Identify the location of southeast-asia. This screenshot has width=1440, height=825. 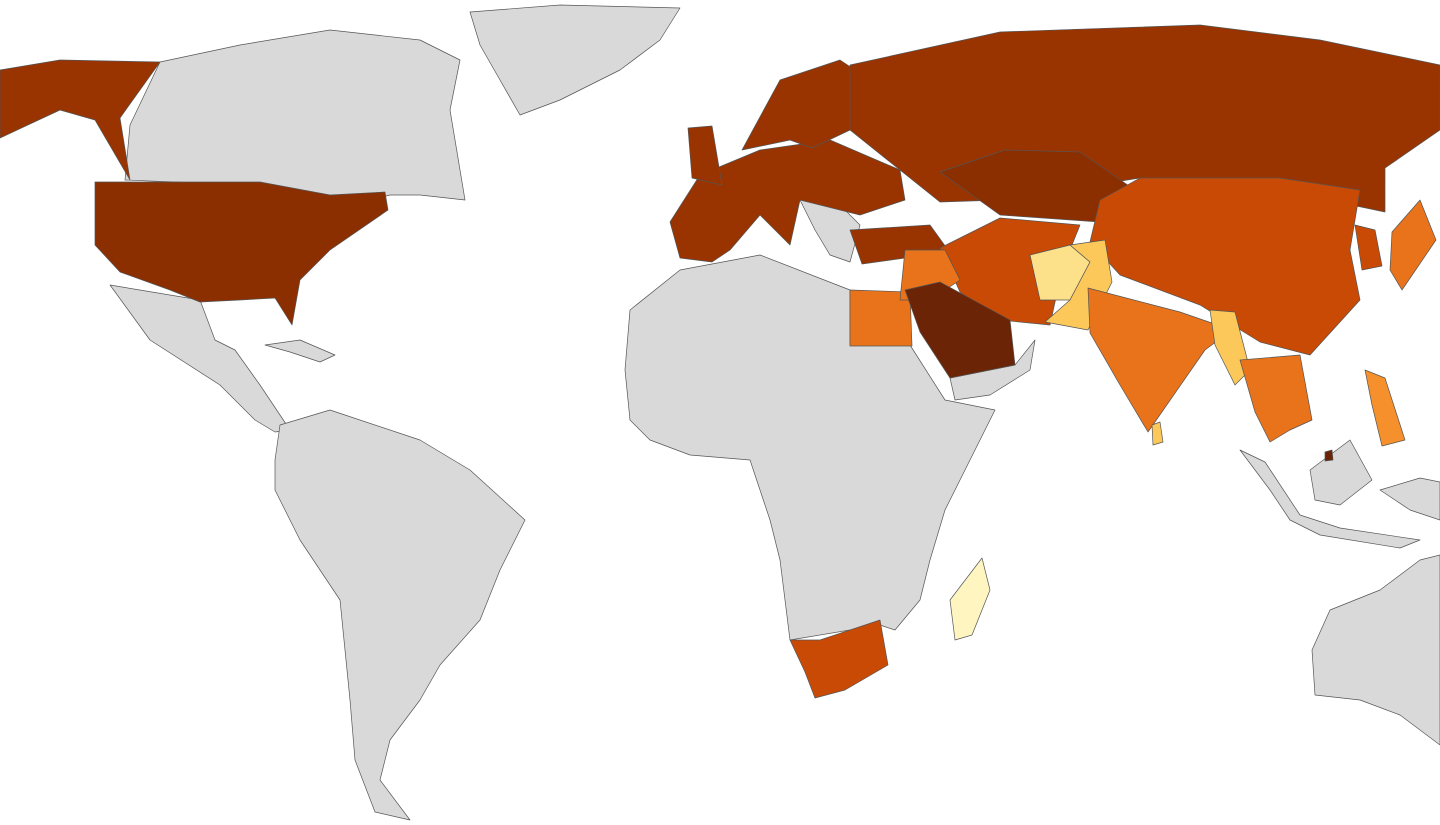
(1276, 398).